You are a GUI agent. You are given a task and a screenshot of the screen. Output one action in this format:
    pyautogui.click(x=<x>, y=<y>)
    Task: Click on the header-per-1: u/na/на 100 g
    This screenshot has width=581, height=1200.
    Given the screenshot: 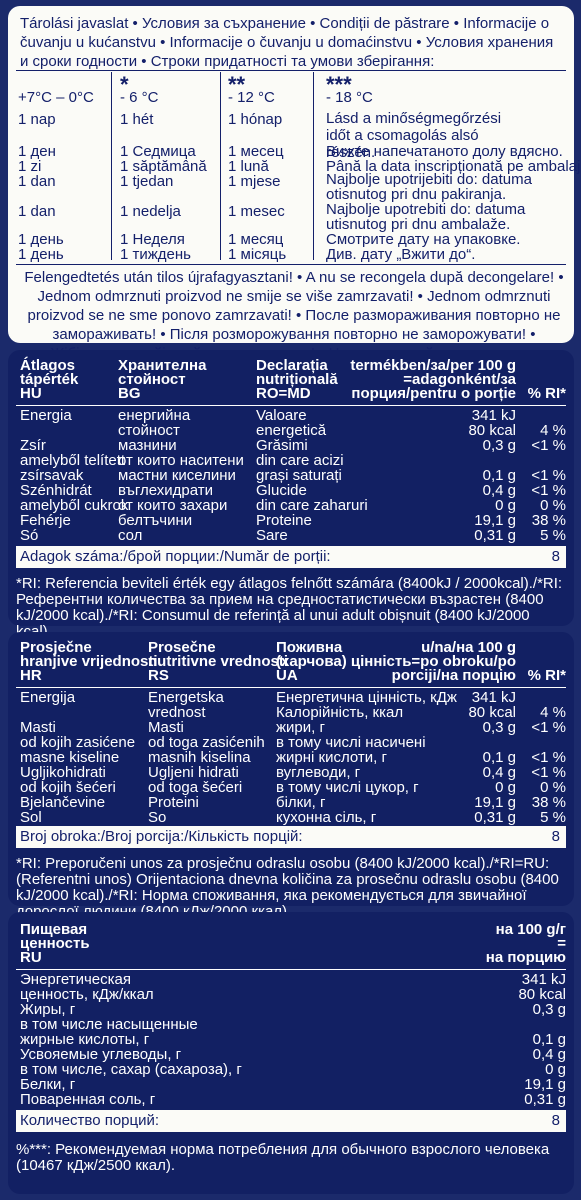 What is the action you would take?
    pyautogui.click(x=468, y=647)
    